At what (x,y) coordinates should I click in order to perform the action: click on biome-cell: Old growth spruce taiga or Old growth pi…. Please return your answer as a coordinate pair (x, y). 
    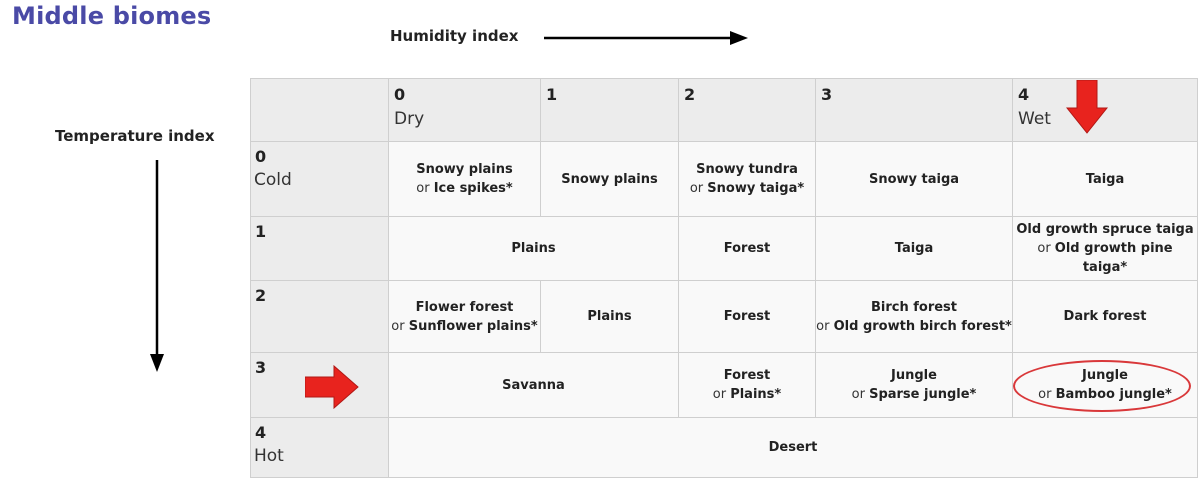
    Looking at the image, I should click on (1105, 248).